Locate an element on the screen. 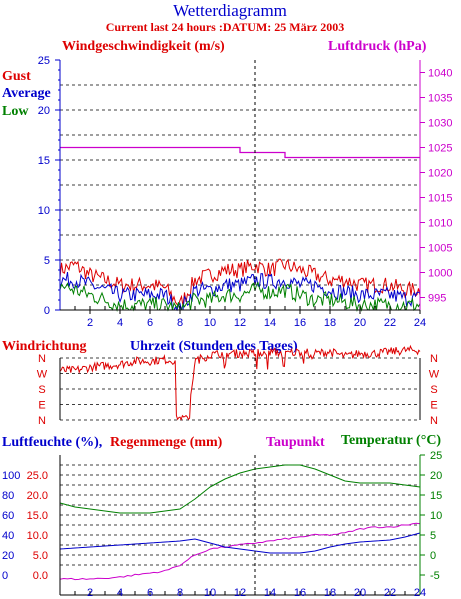  rain-tick-label: 20.0 is located at coordinates (37, 496).